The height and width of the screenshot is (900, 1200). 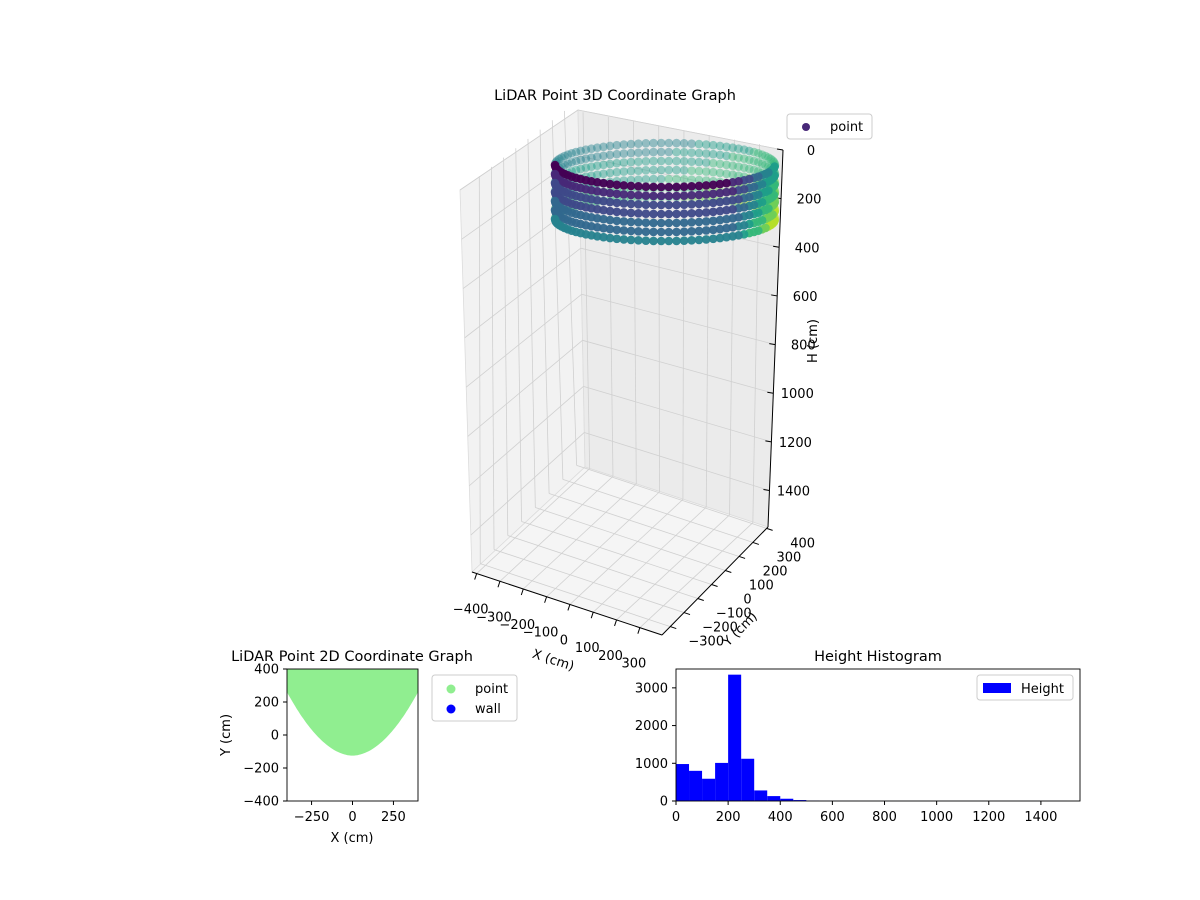 I want to click on y-tick-label: 400, so click(x=802, y=543).